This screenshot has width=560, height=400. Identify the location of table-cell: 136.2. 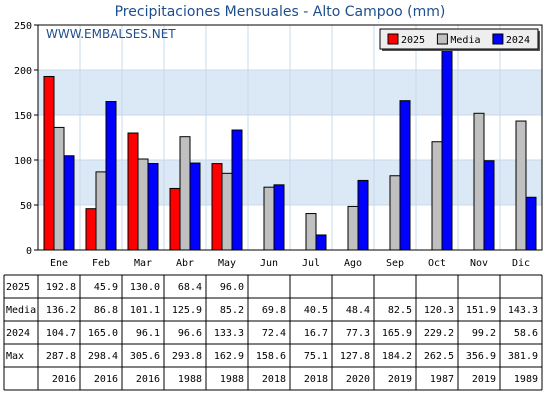
(61, 310).